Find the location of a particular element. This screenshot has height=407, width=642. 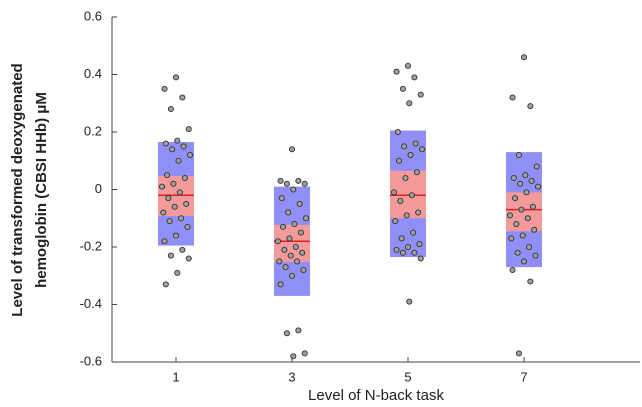

y-axis-label: Level of transformed deoxygenated is located at coordinates (17, 189).